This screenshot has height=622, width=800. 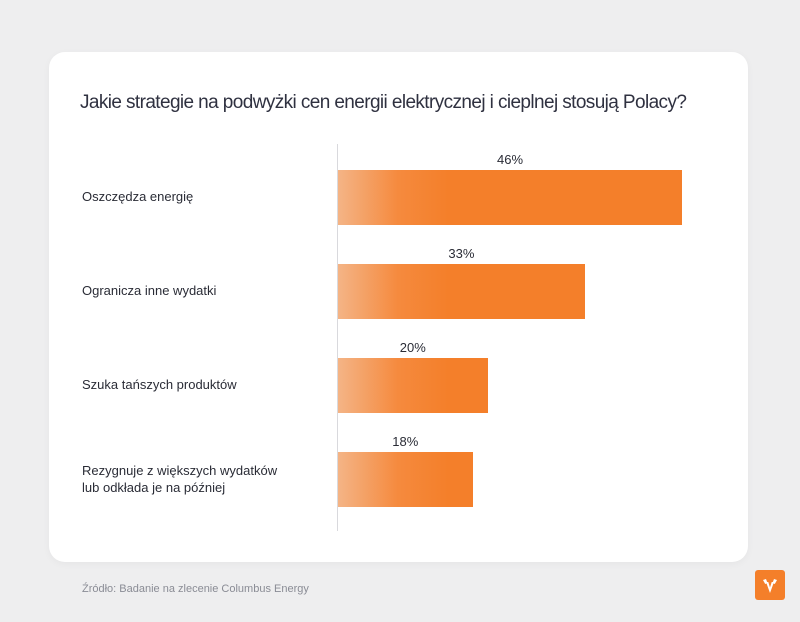 What do you see at coordinates (405, 441) in the screenshot?
I see `bar-value-label: 18%` at bounding box center [405, 441].